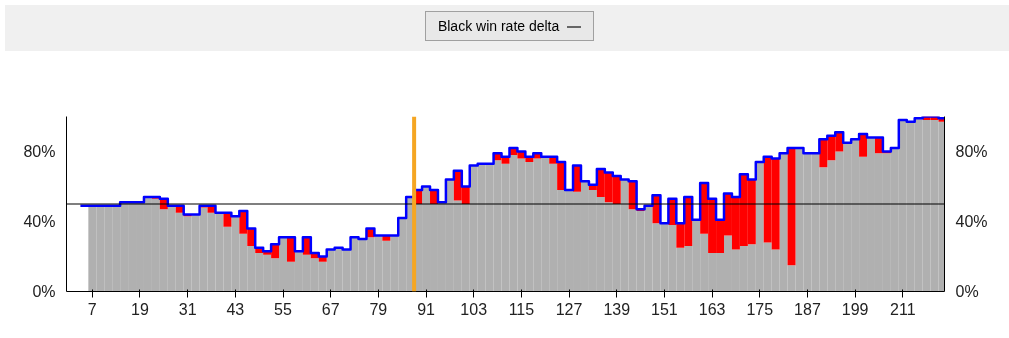 This screenshot has height=338, width=1009. I want to click on x-tick-label: 67, so click(330, 309).